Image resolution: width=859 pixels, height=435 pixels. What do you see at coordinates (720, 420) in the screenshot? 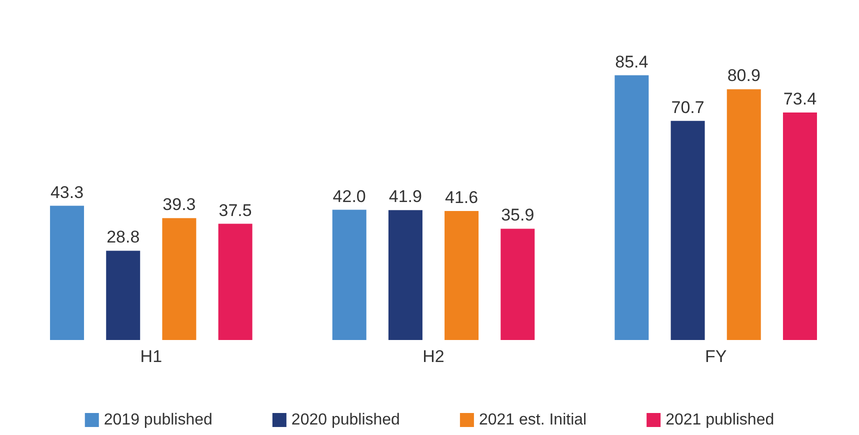
I see `legend-label: 2021 published` at bounding box center [720, 420].